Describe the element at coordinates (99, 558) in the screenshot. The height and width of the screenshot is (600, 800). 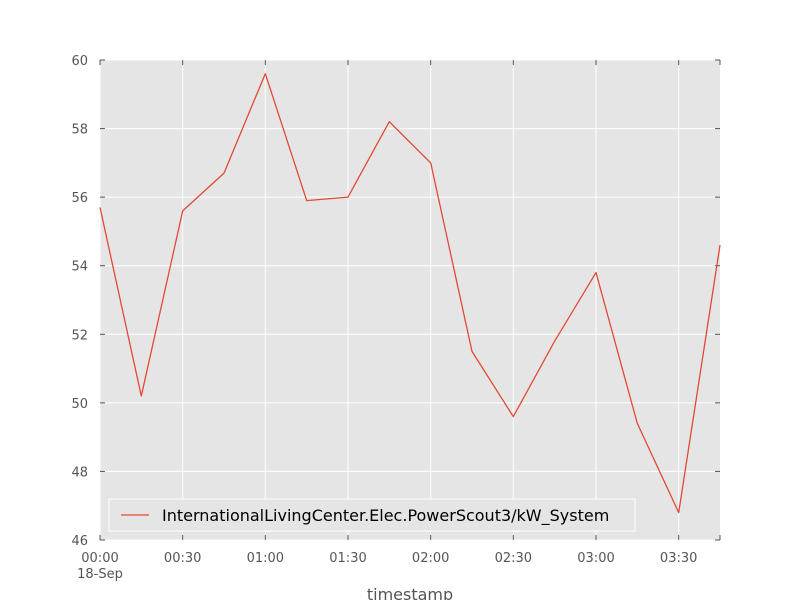
I see `x-tick-label: 00:00` at that location.